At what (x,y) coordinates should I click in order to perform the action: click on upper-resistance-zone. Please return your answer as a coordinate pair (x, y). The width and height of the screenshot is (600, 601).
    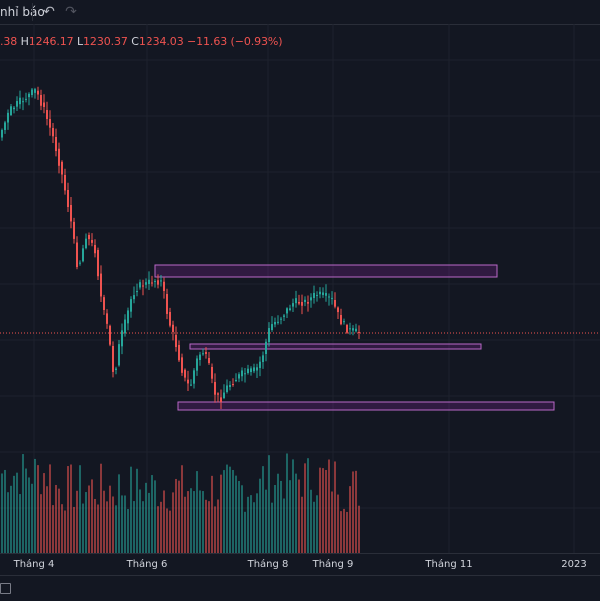
    Looking at the image, I should click on (326, 271).